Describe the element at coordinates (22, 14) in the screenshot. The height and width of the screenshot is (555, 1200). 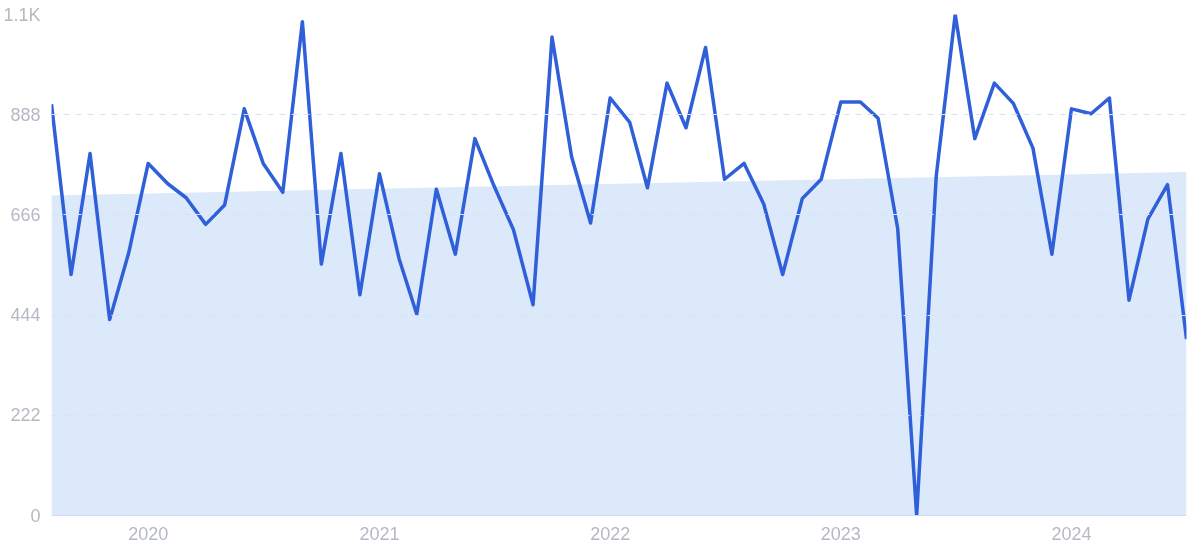
I see `y-tick-label: 1.1K` at that location.